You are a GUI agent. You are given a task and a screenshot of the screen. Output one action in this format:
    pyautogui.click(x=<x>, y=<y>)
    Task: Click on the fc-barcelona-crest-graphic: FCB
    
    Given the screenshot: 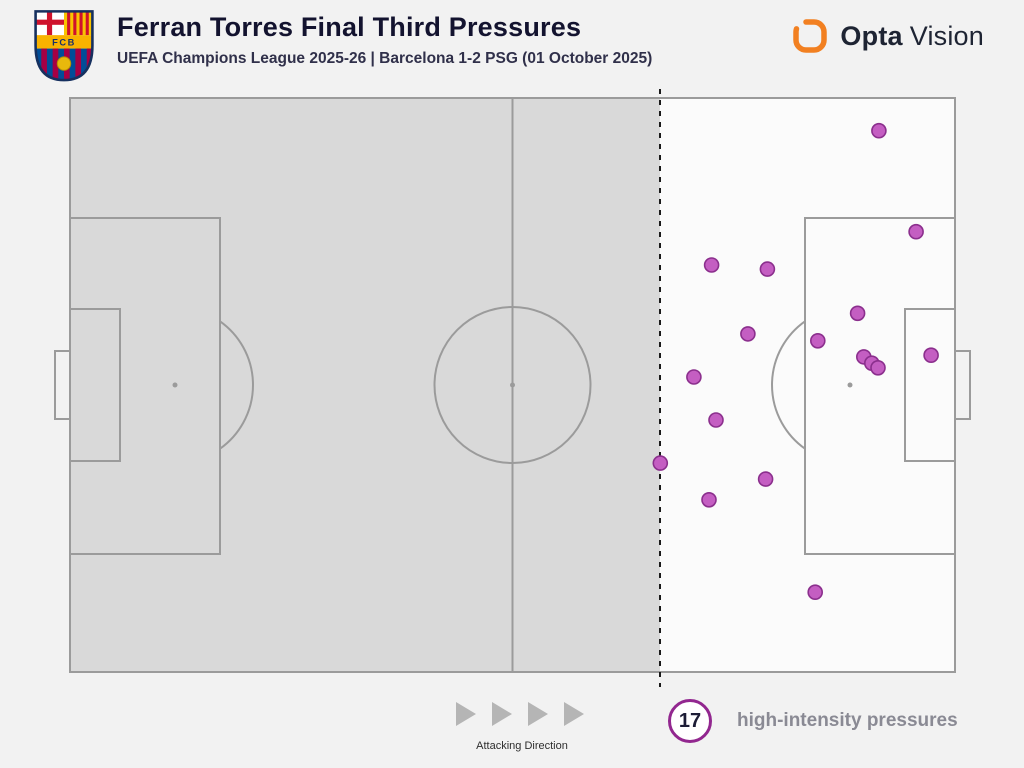 What is the action you would take?
    pyautogui.click(x=64, y=46)
    